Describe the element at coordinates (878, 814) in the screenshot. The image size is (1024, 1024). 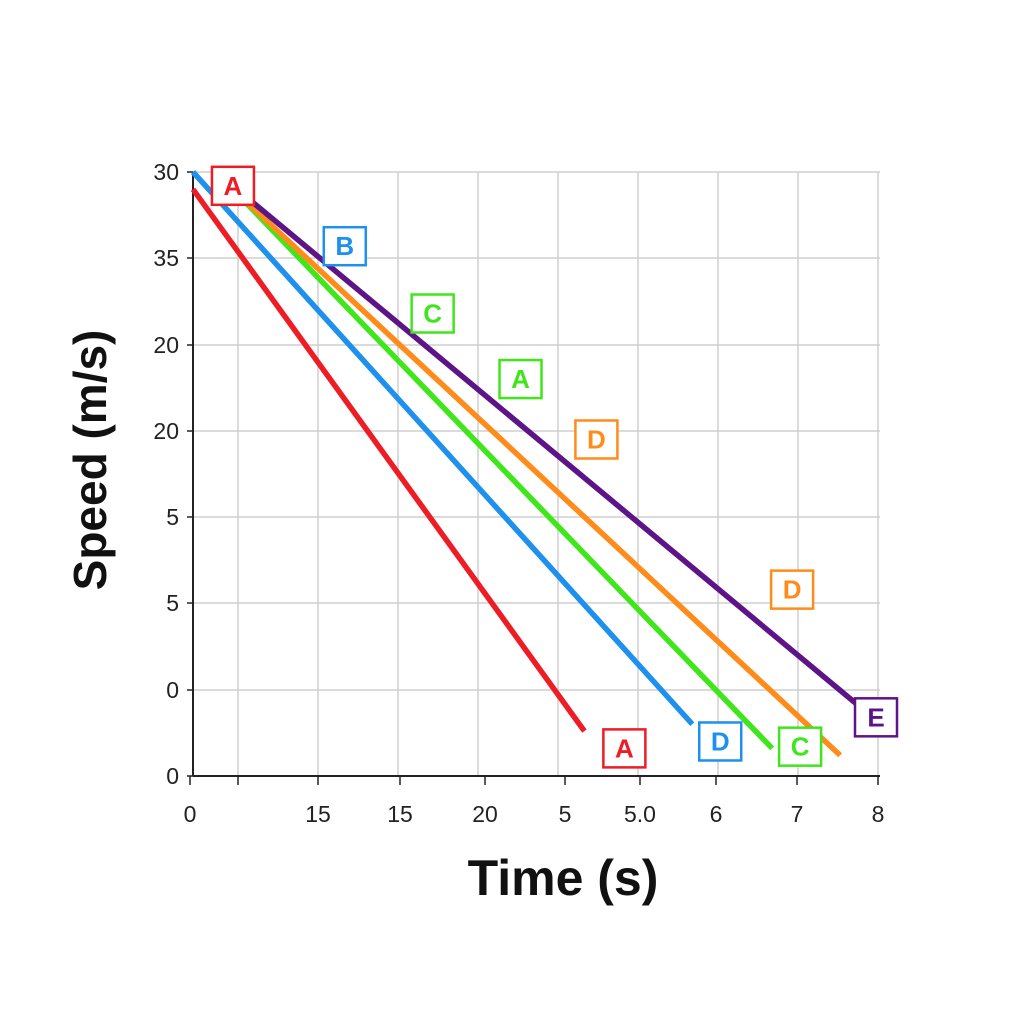
I see `x-tick-label: 8` at that location.